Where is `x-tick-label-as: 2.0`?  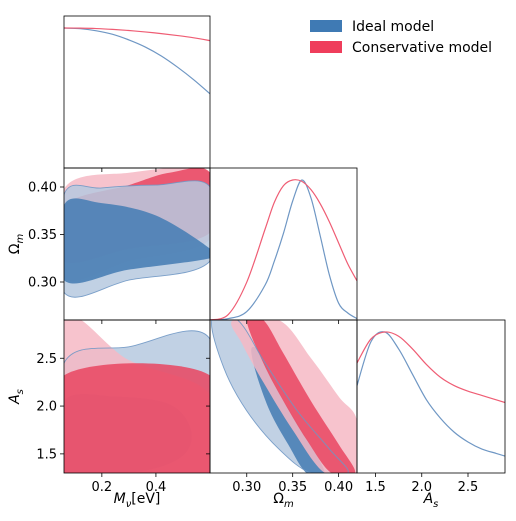 x-tick-label-as: 2.0 is located at coordinates (421, 487).